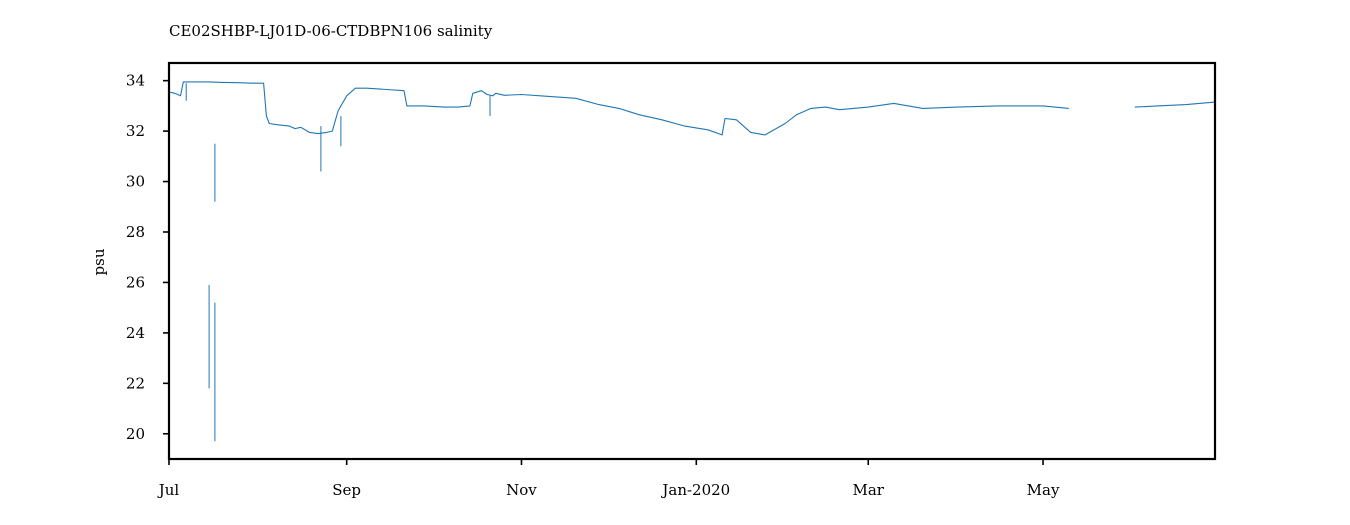  What do you see at coordinates (135, 131) in the screenshot?
I see `y-tick-label: 32` at bounding box center [135, 131].